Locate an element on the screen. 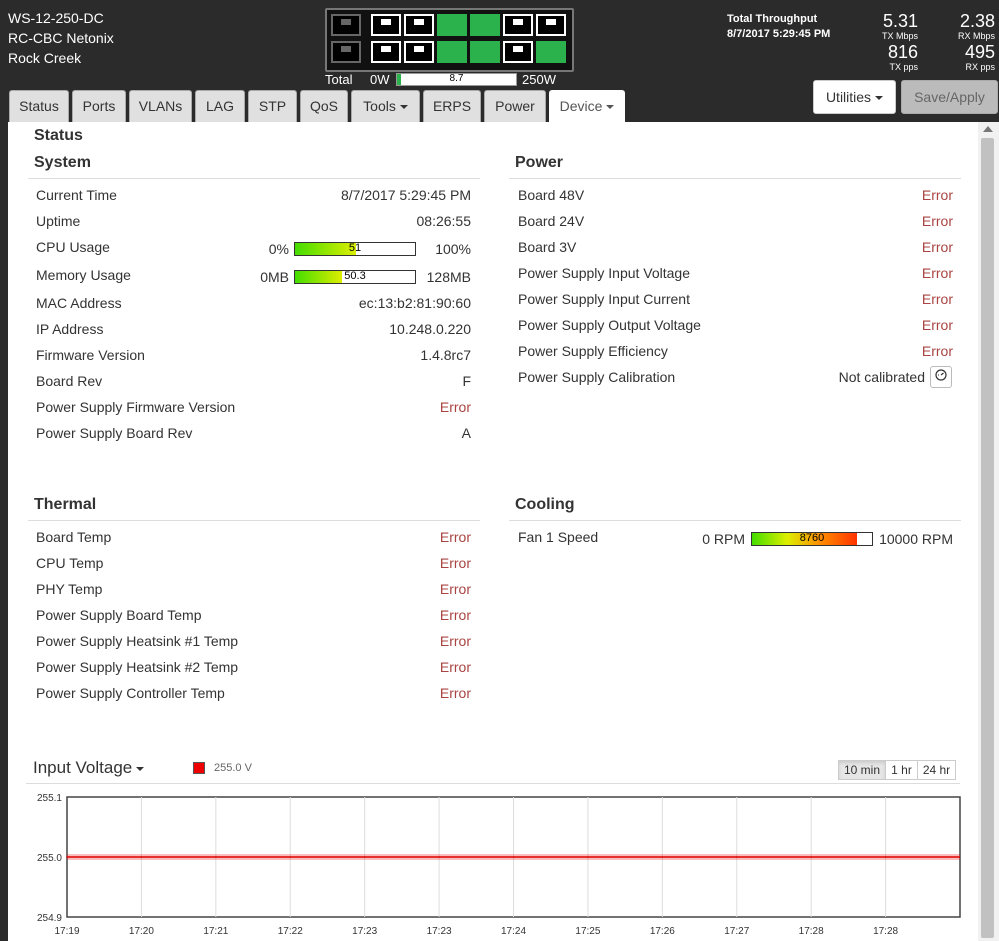  tx-pps-value: 816 is located at coordinates (902, 52).